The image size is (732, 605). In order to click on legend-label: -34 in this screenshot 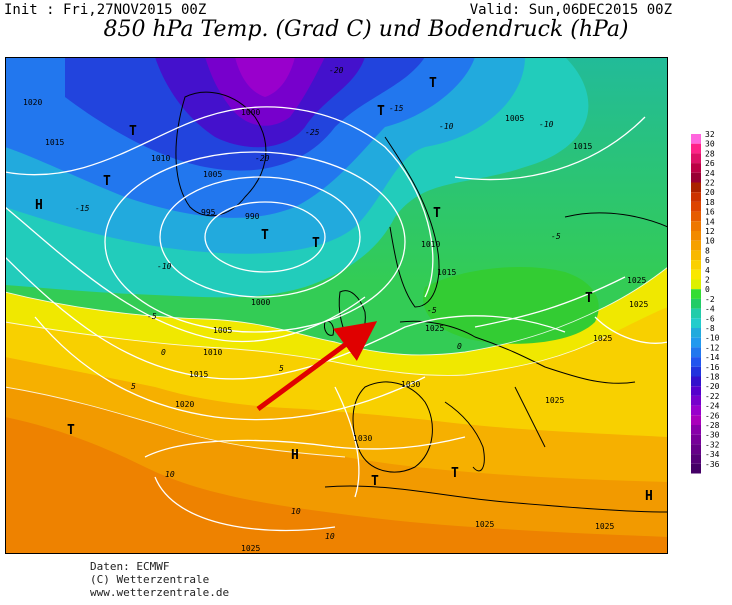, I will do `click(712, 454)`.